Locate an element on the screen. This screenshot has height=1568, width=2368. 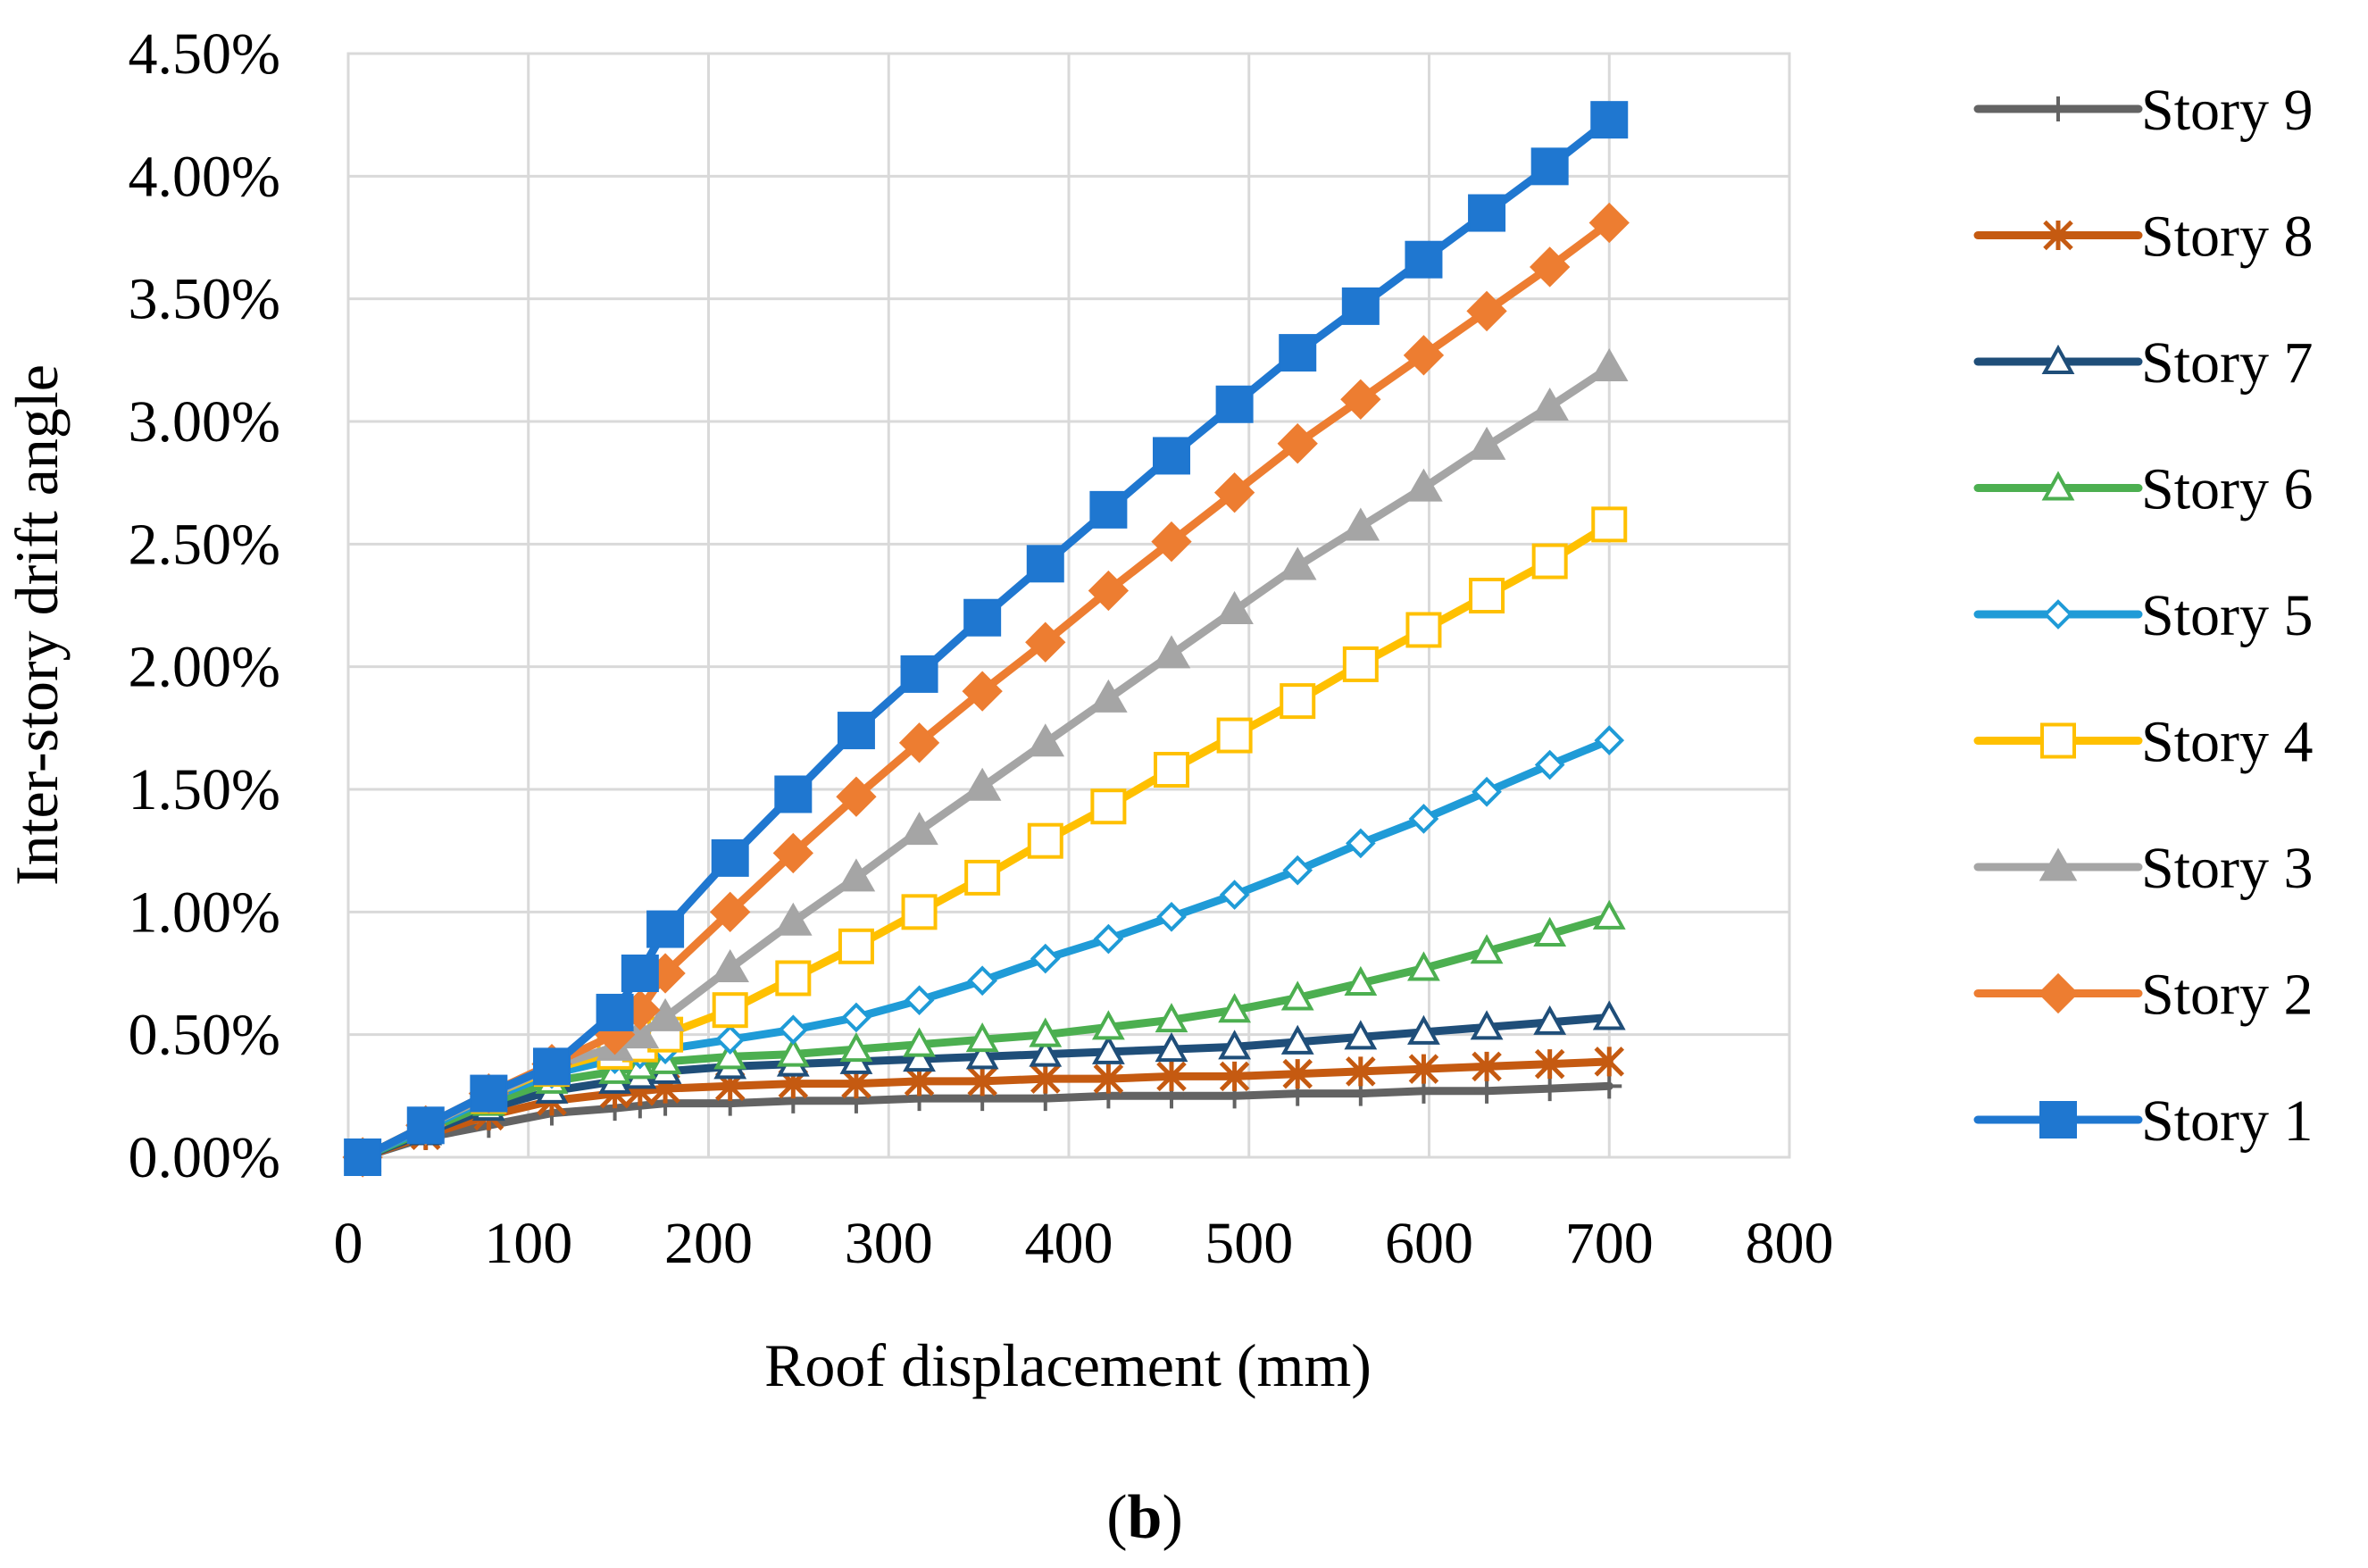
y-tick-label: 4.50% is located at coordinates (205, 54).